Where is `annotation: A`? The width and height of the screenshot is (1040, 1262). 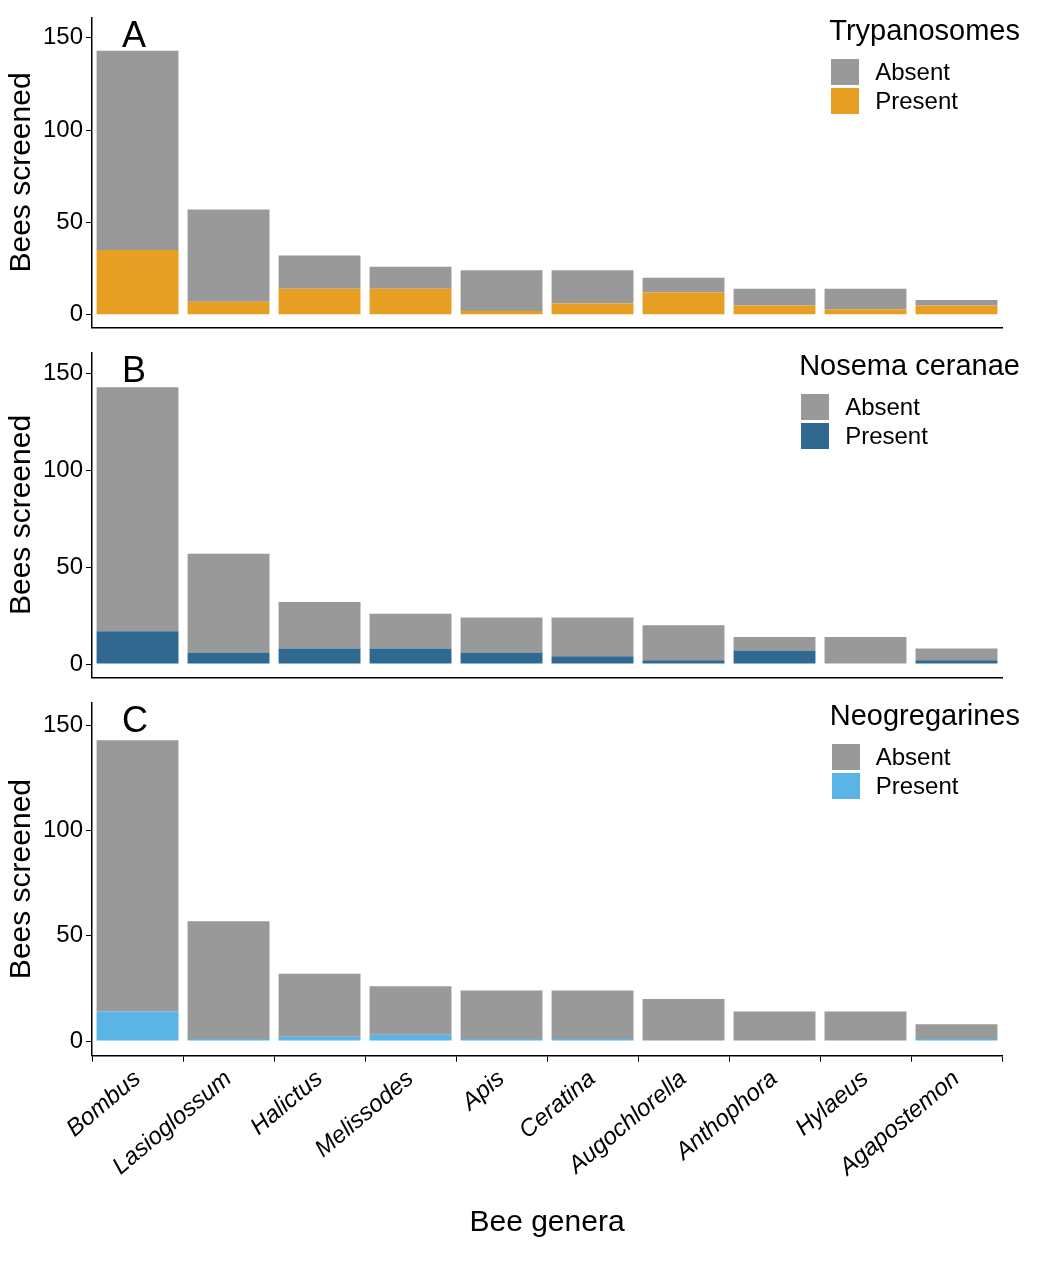
annotation: A is located at coordinates (134, 35).